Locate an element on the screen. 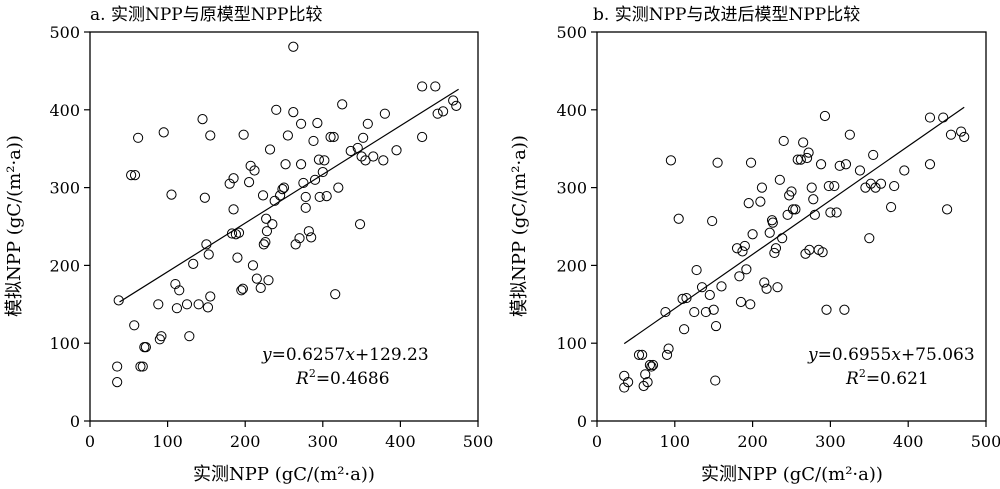 Image resolution: width=1000 pixels, height=489 pixels. y-tick-label: 500 is located at coordinates (571, 32).